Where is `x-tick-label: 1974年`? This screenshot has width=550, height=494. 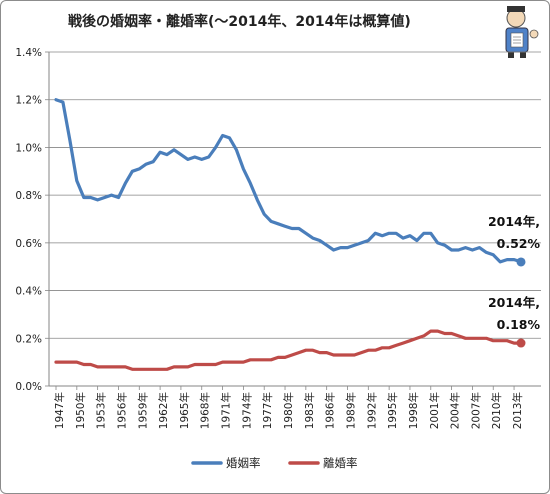
x-tick-label: 1974年 is located at coordinates (246, 410).